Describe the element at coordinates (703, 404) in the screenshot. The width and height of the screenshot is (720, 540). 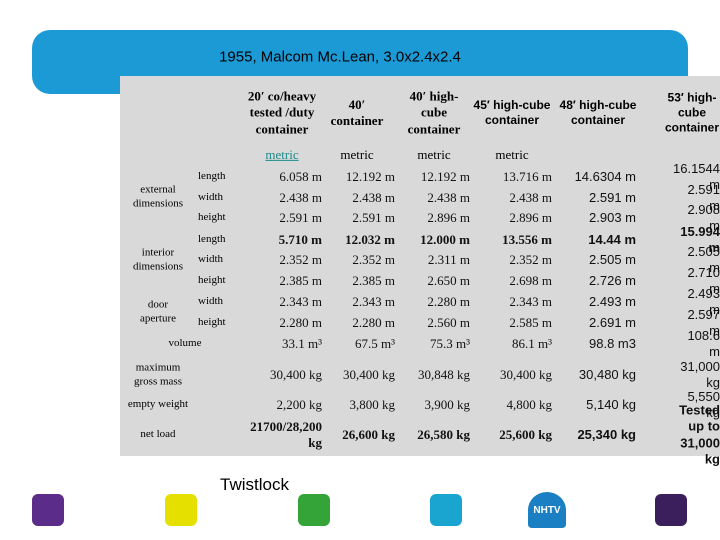
I see `cell: 5,550 kg` at that location.